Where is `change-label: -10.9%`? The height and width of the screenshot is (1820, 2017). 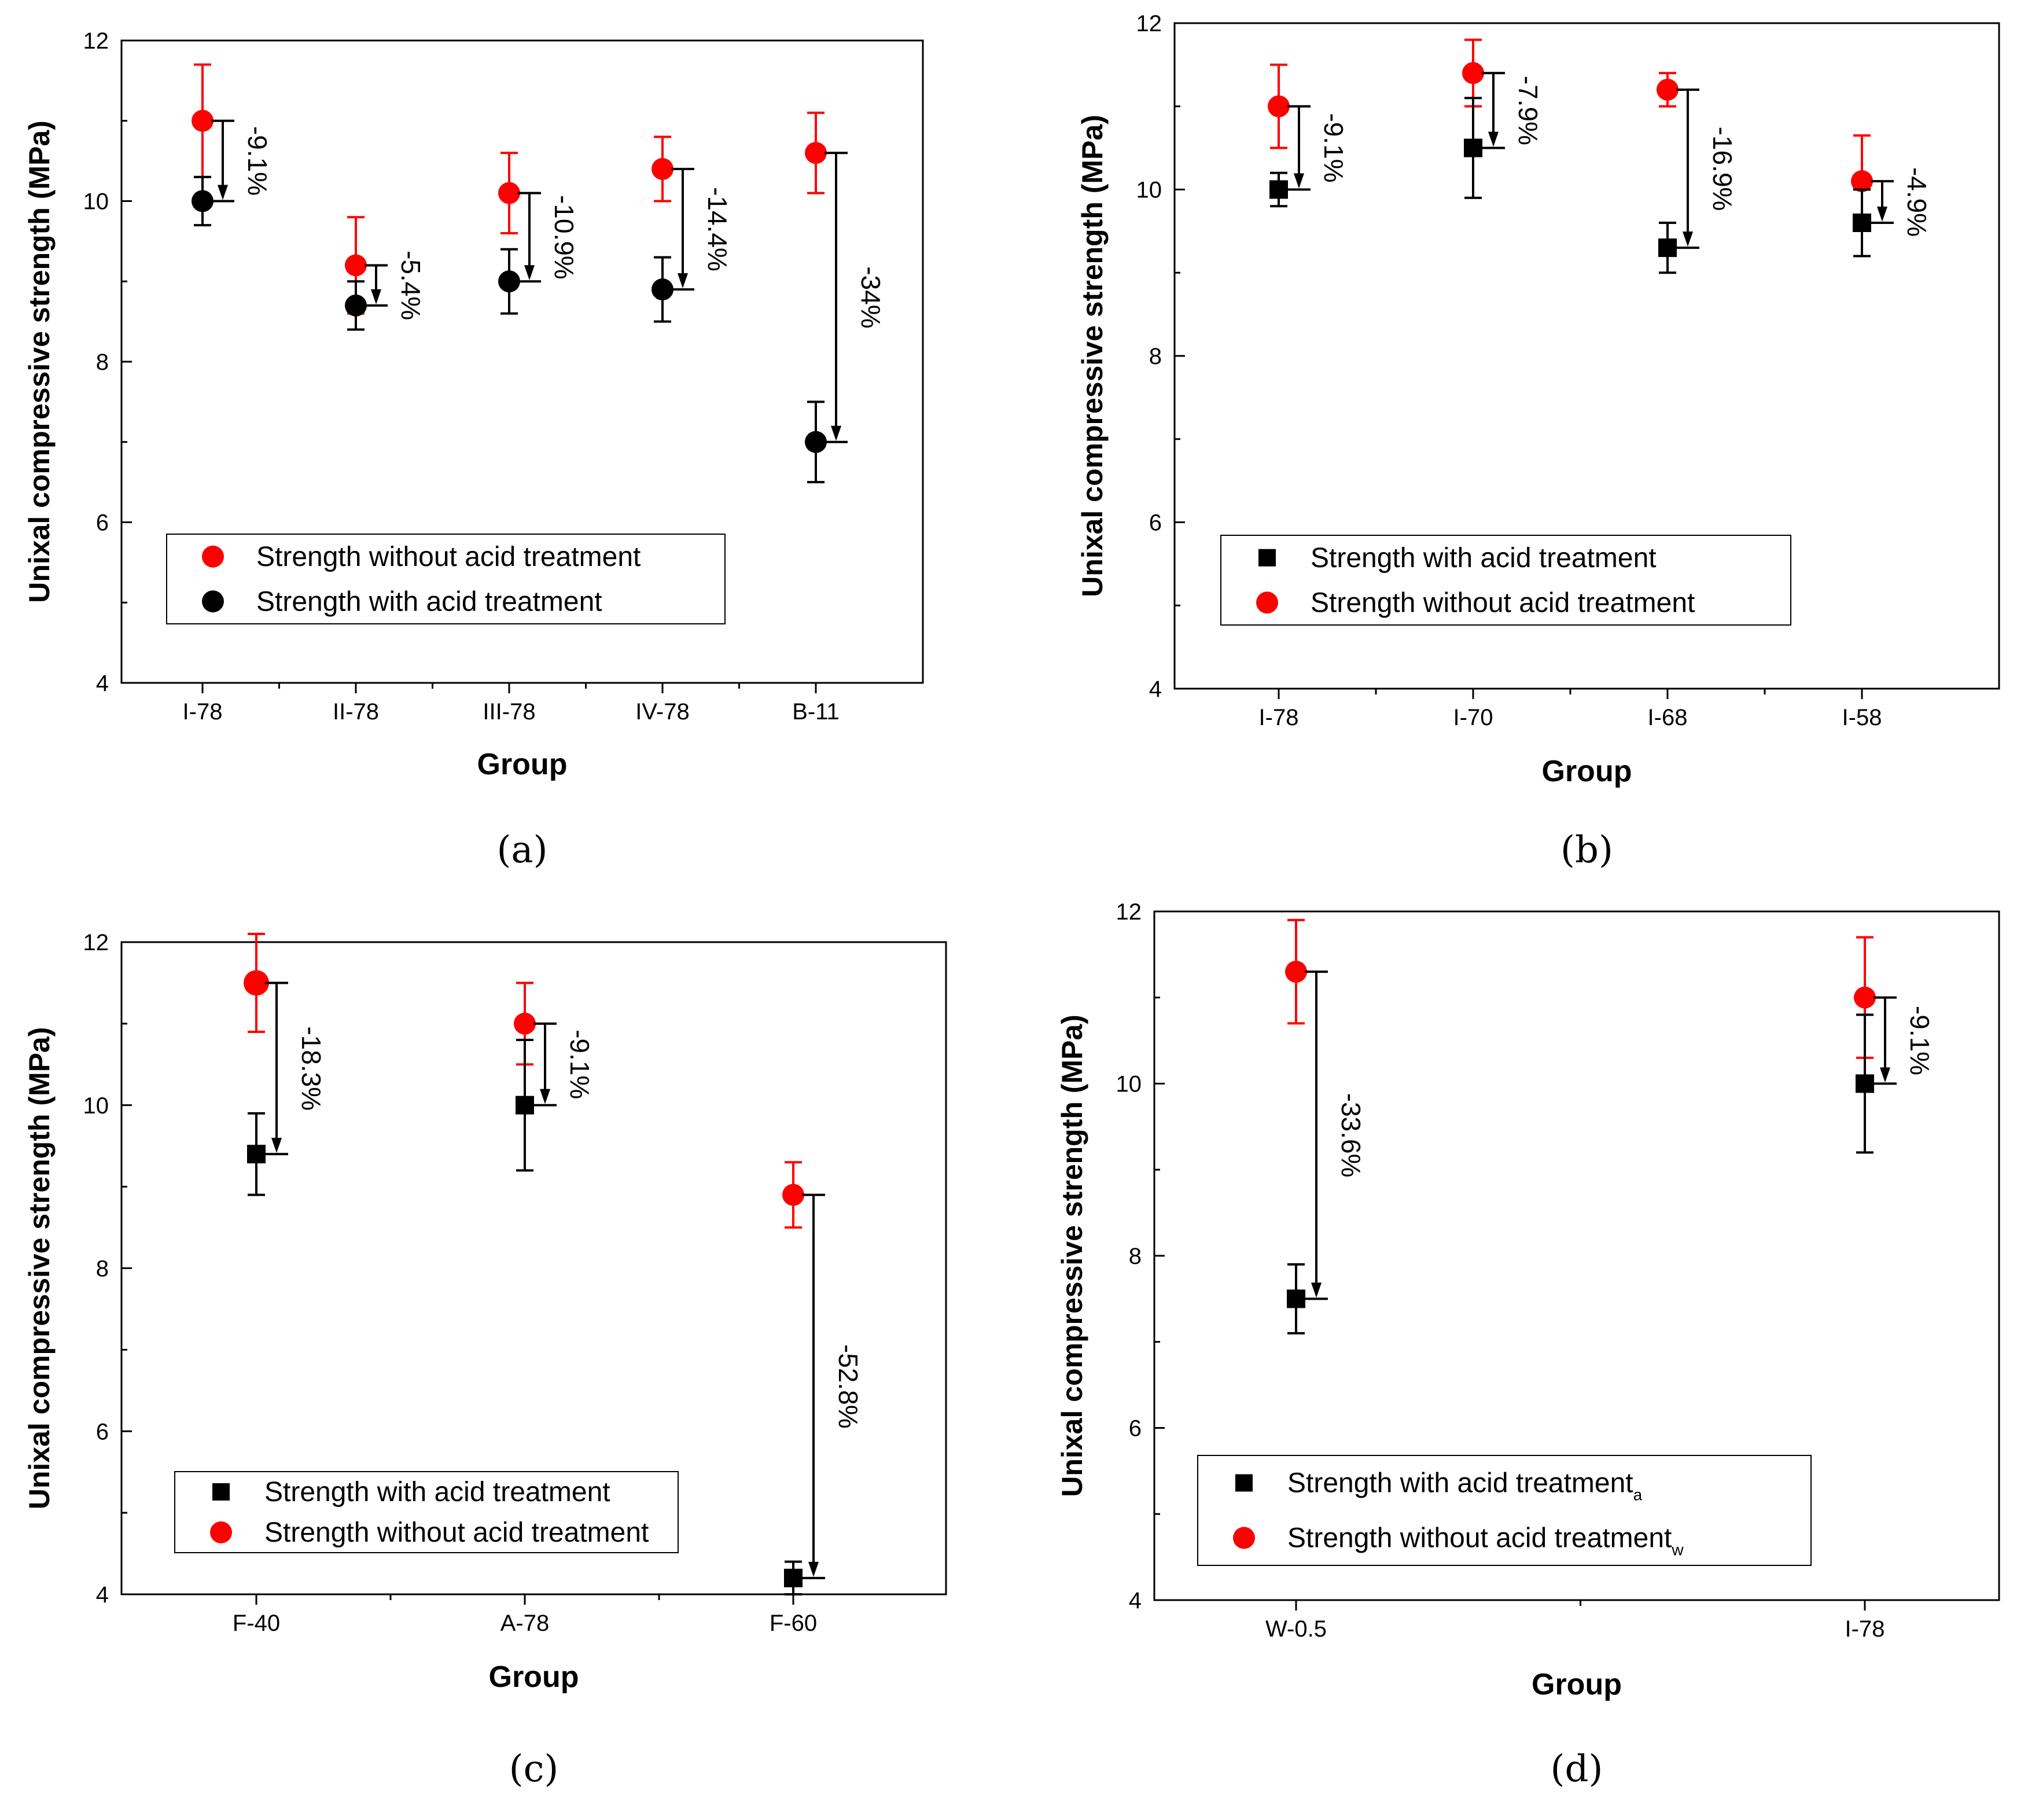
change-label: -10.9% is located at coordinates (564, 237).